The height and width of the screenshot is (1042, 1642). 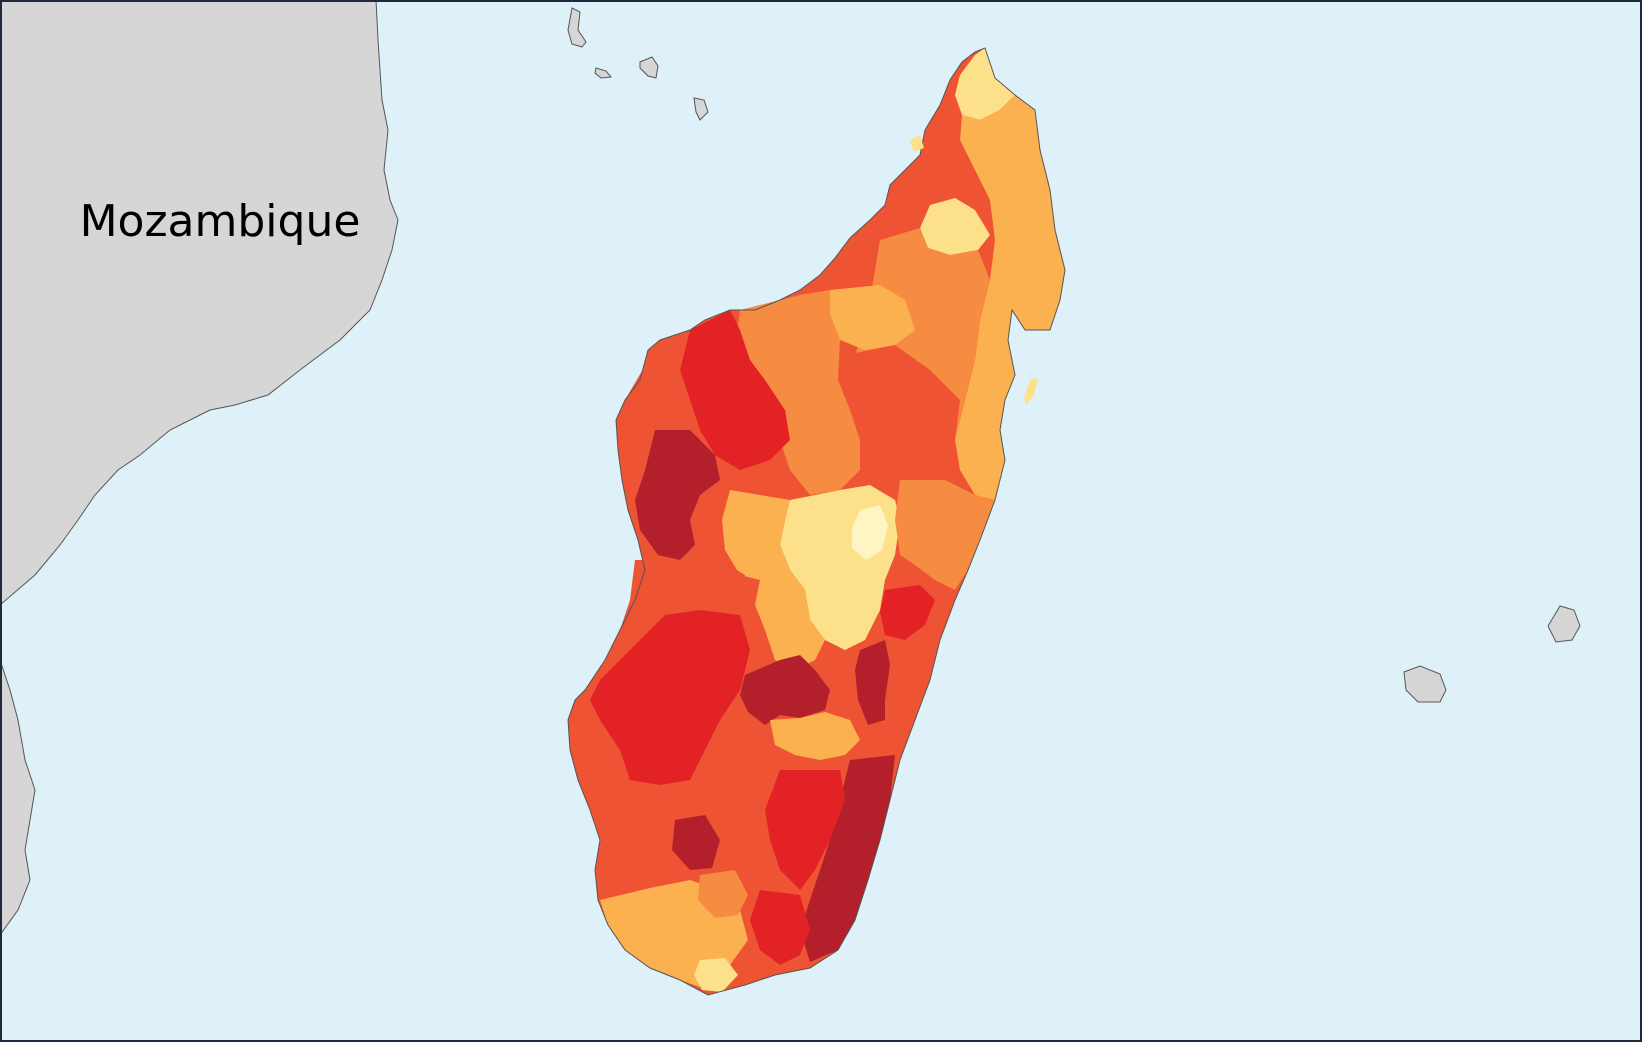 I want to click on region-southwest-darkred, so click(x=696, y=842).